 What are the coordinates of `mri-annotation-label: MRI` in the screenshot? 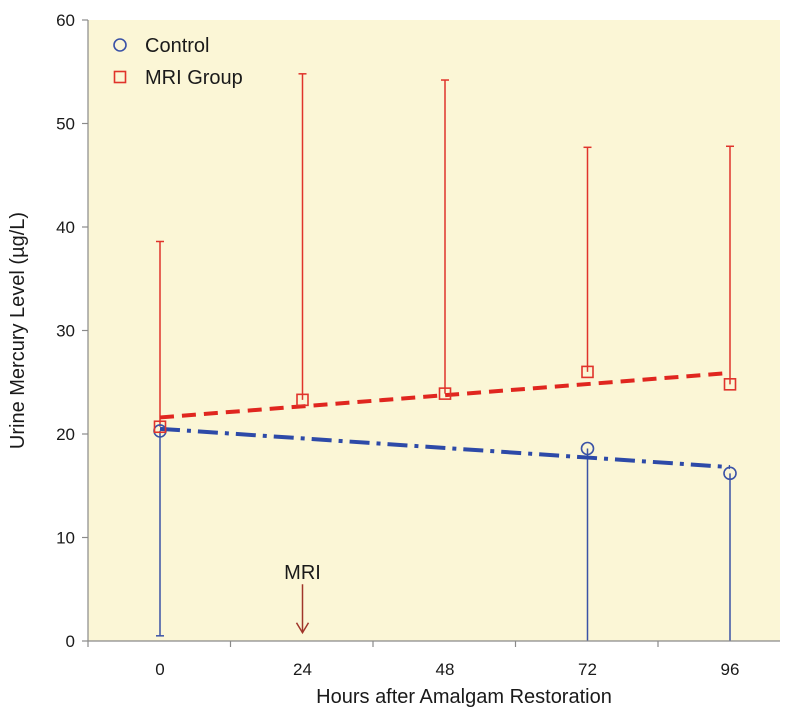 It's located at (302, 573).